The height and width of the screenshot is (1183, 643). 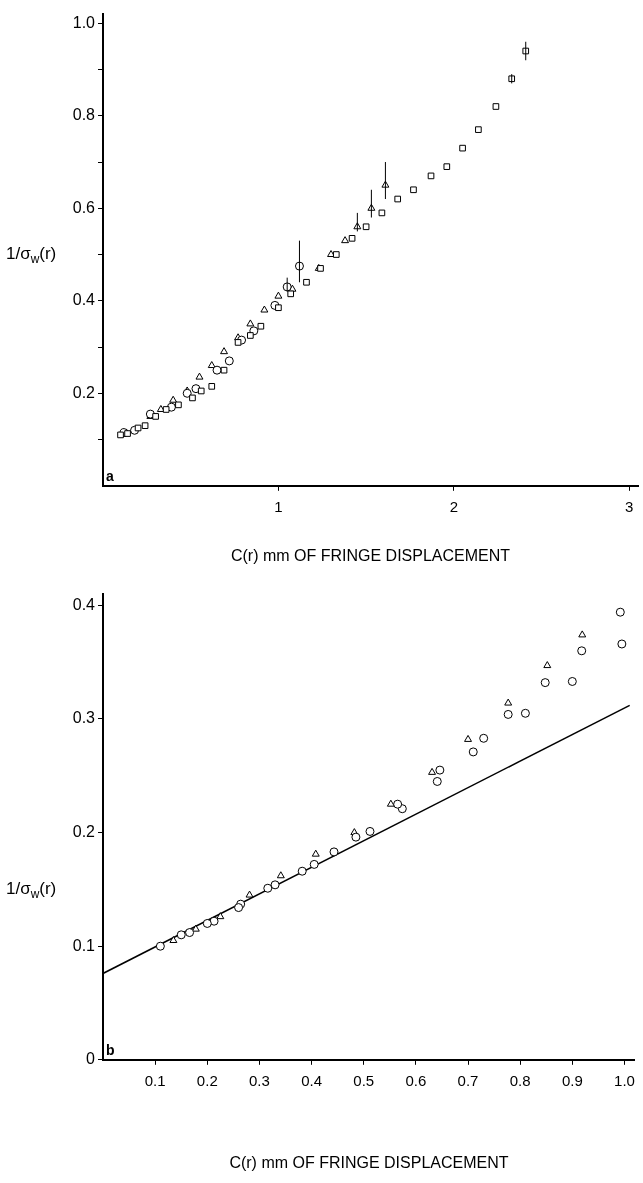 I want to click on x-tick-label: 0.9, so click(x=572, y=1080).